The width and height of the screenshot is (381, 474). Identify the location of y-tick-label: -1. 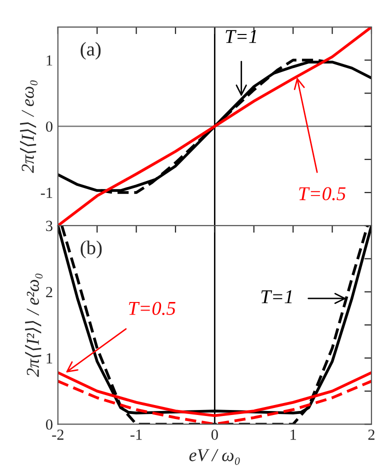
(46, 193).